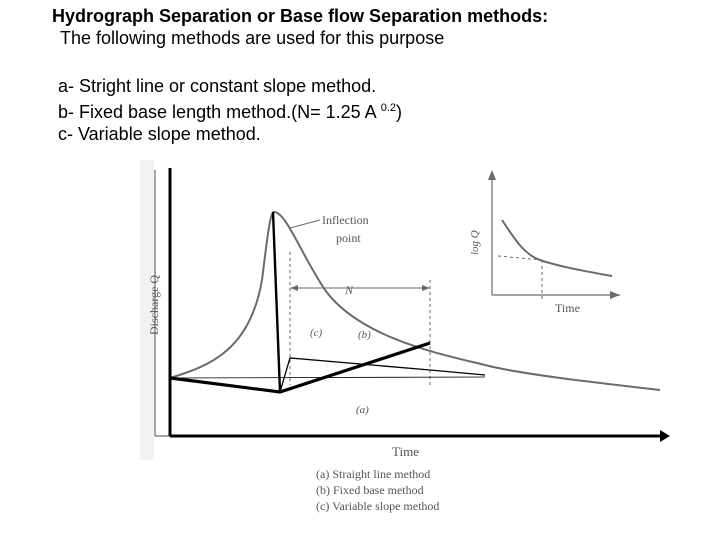 The width and height of the screenshot is (720, 540). What do you see at coordinates (327, 377) in the screenshot?
I see `straight-line-overlay` at bounding box center [327, 377].